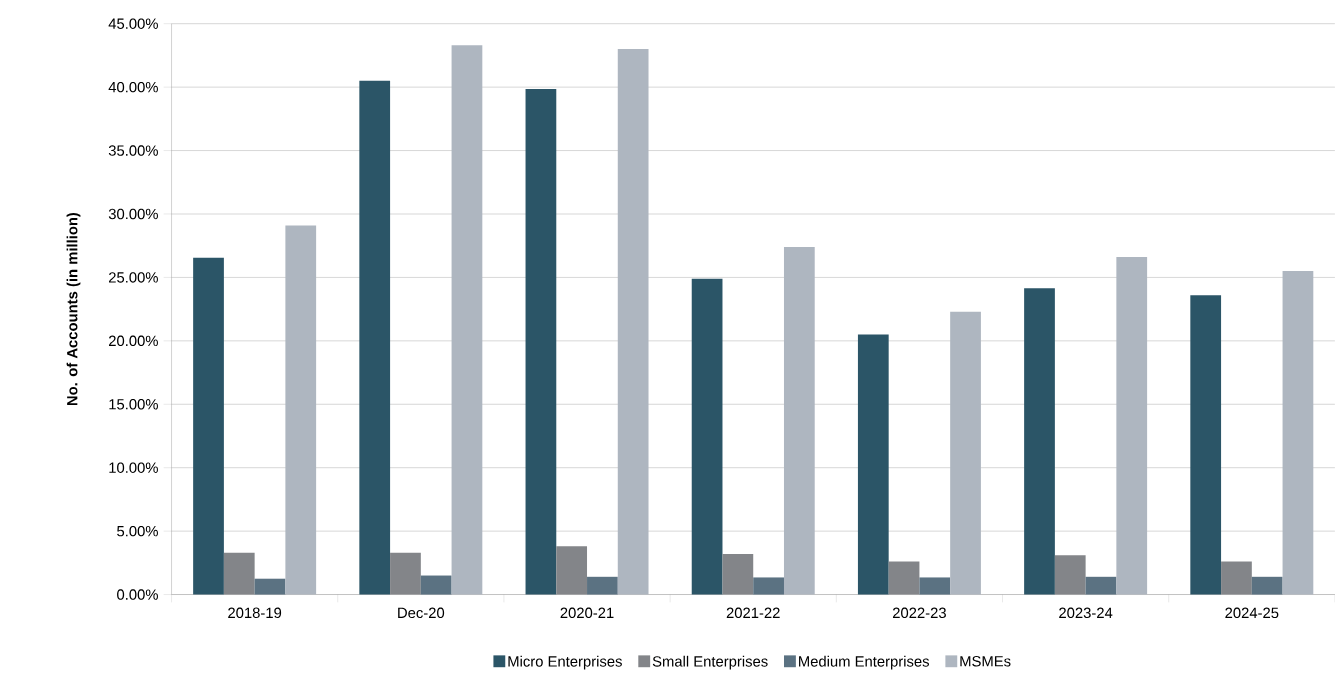 This screenshot has height=684, width=1335. What do you see at coordinates (985, 661) in the screenshot?
I see `legend-label: MSMEs` at bounding box center [985, 661].